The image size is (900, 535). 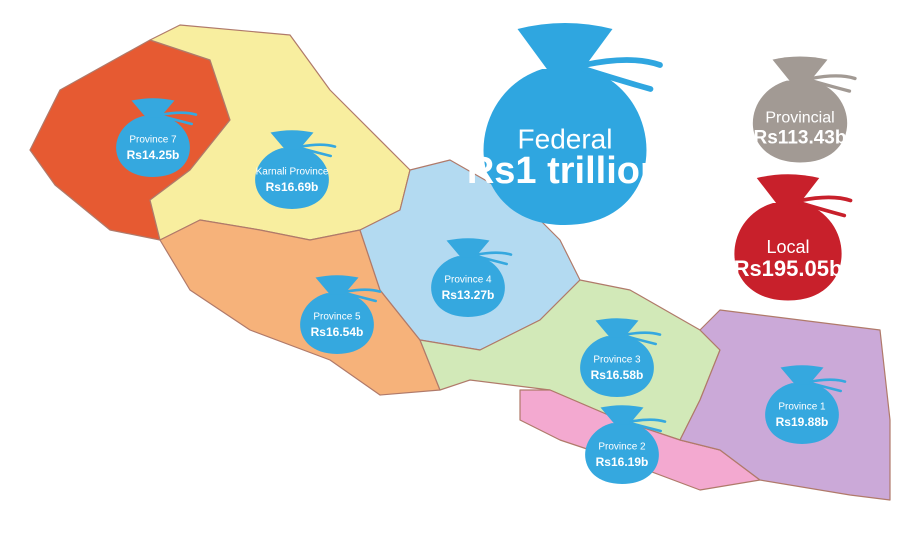 I want to click on province-amount: Rs16.58b, so click(x=617, y=375).